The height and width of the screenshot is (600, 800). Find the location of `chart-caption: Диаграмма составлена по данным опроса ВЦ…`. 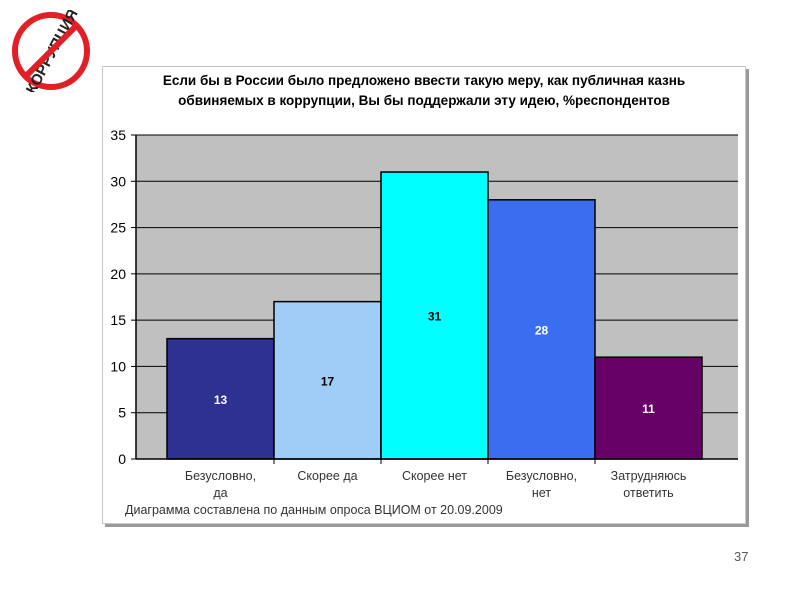

chart-caption: Диаграмма составлена по данным опроса ВЦ… is located at coordinates (314, 510).